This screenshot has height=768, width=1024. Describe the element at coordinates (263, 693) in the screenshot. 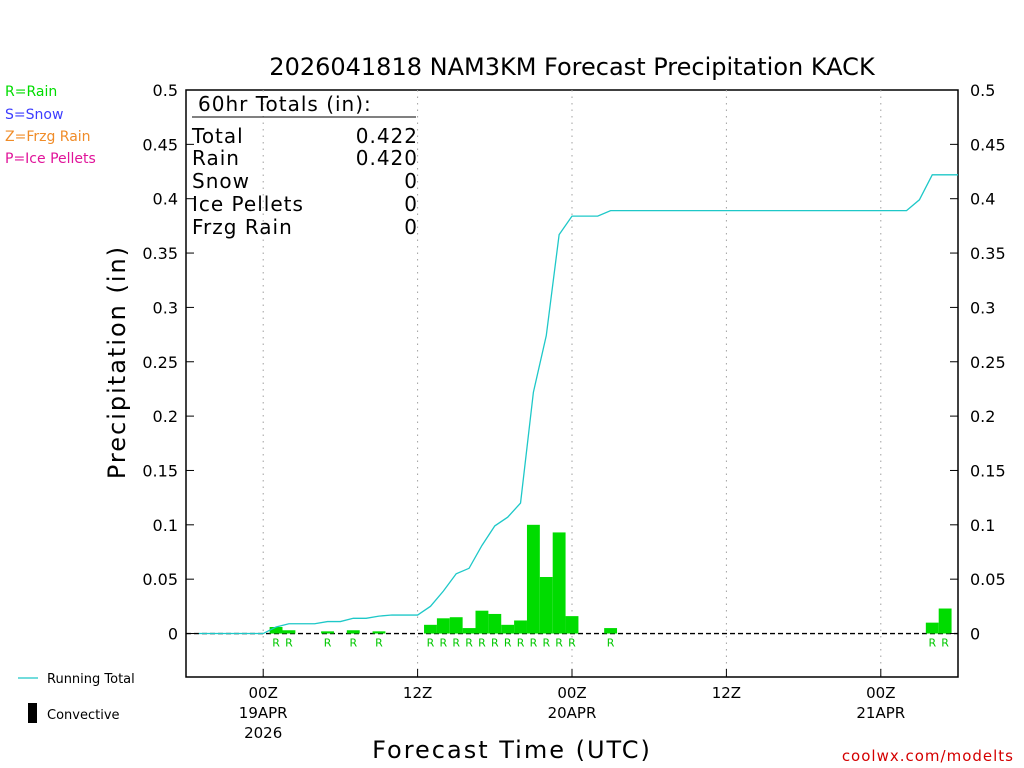

I see `x-tick-label-0: 00Z` at that location.